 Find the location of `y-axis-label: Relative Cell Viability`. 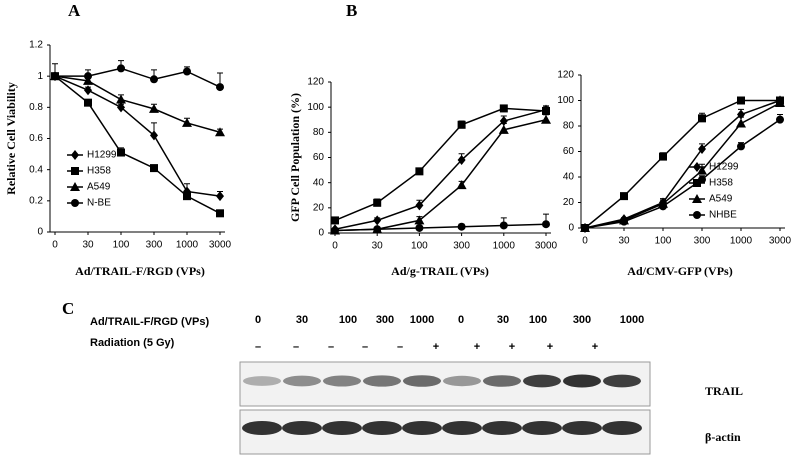

y-axis-label: Relative Cell Viability is located at coordinates (11, 138).